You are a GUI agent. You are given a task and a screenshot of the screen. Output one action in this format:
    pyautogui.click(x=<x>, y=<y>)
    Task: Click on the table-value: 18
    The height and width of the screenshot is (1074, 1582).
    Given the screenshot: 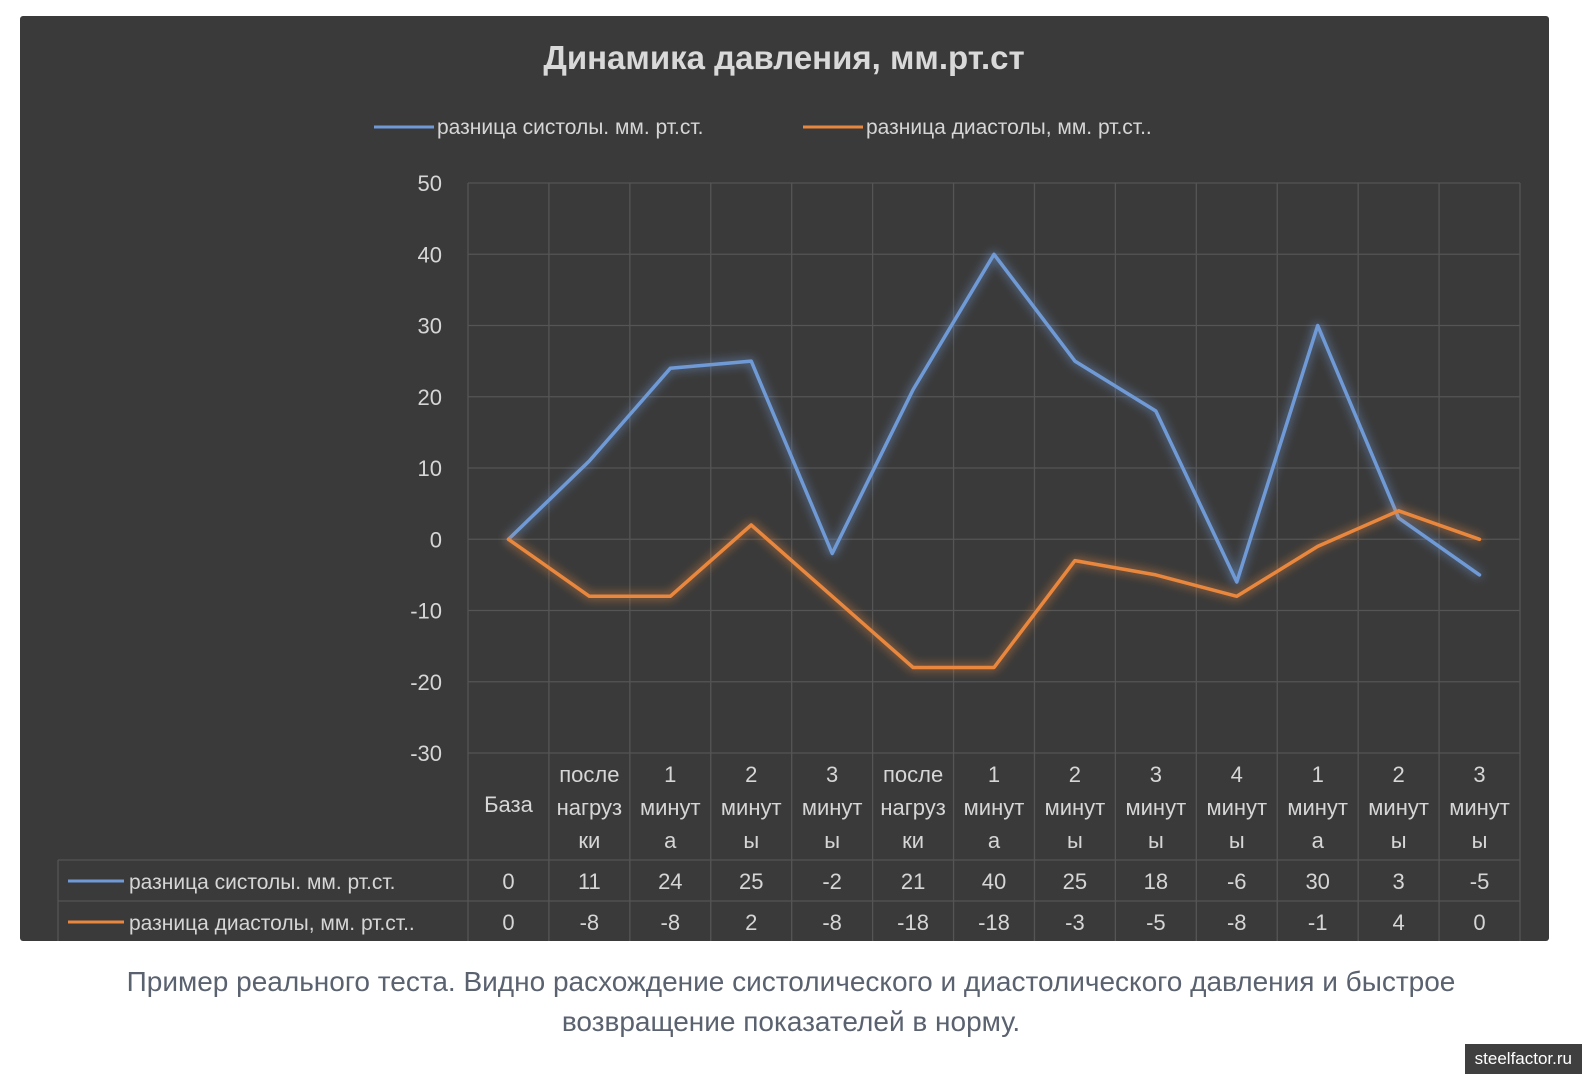 What is the action you would take?
    pyautogui.click(x=1156, y=881)
    